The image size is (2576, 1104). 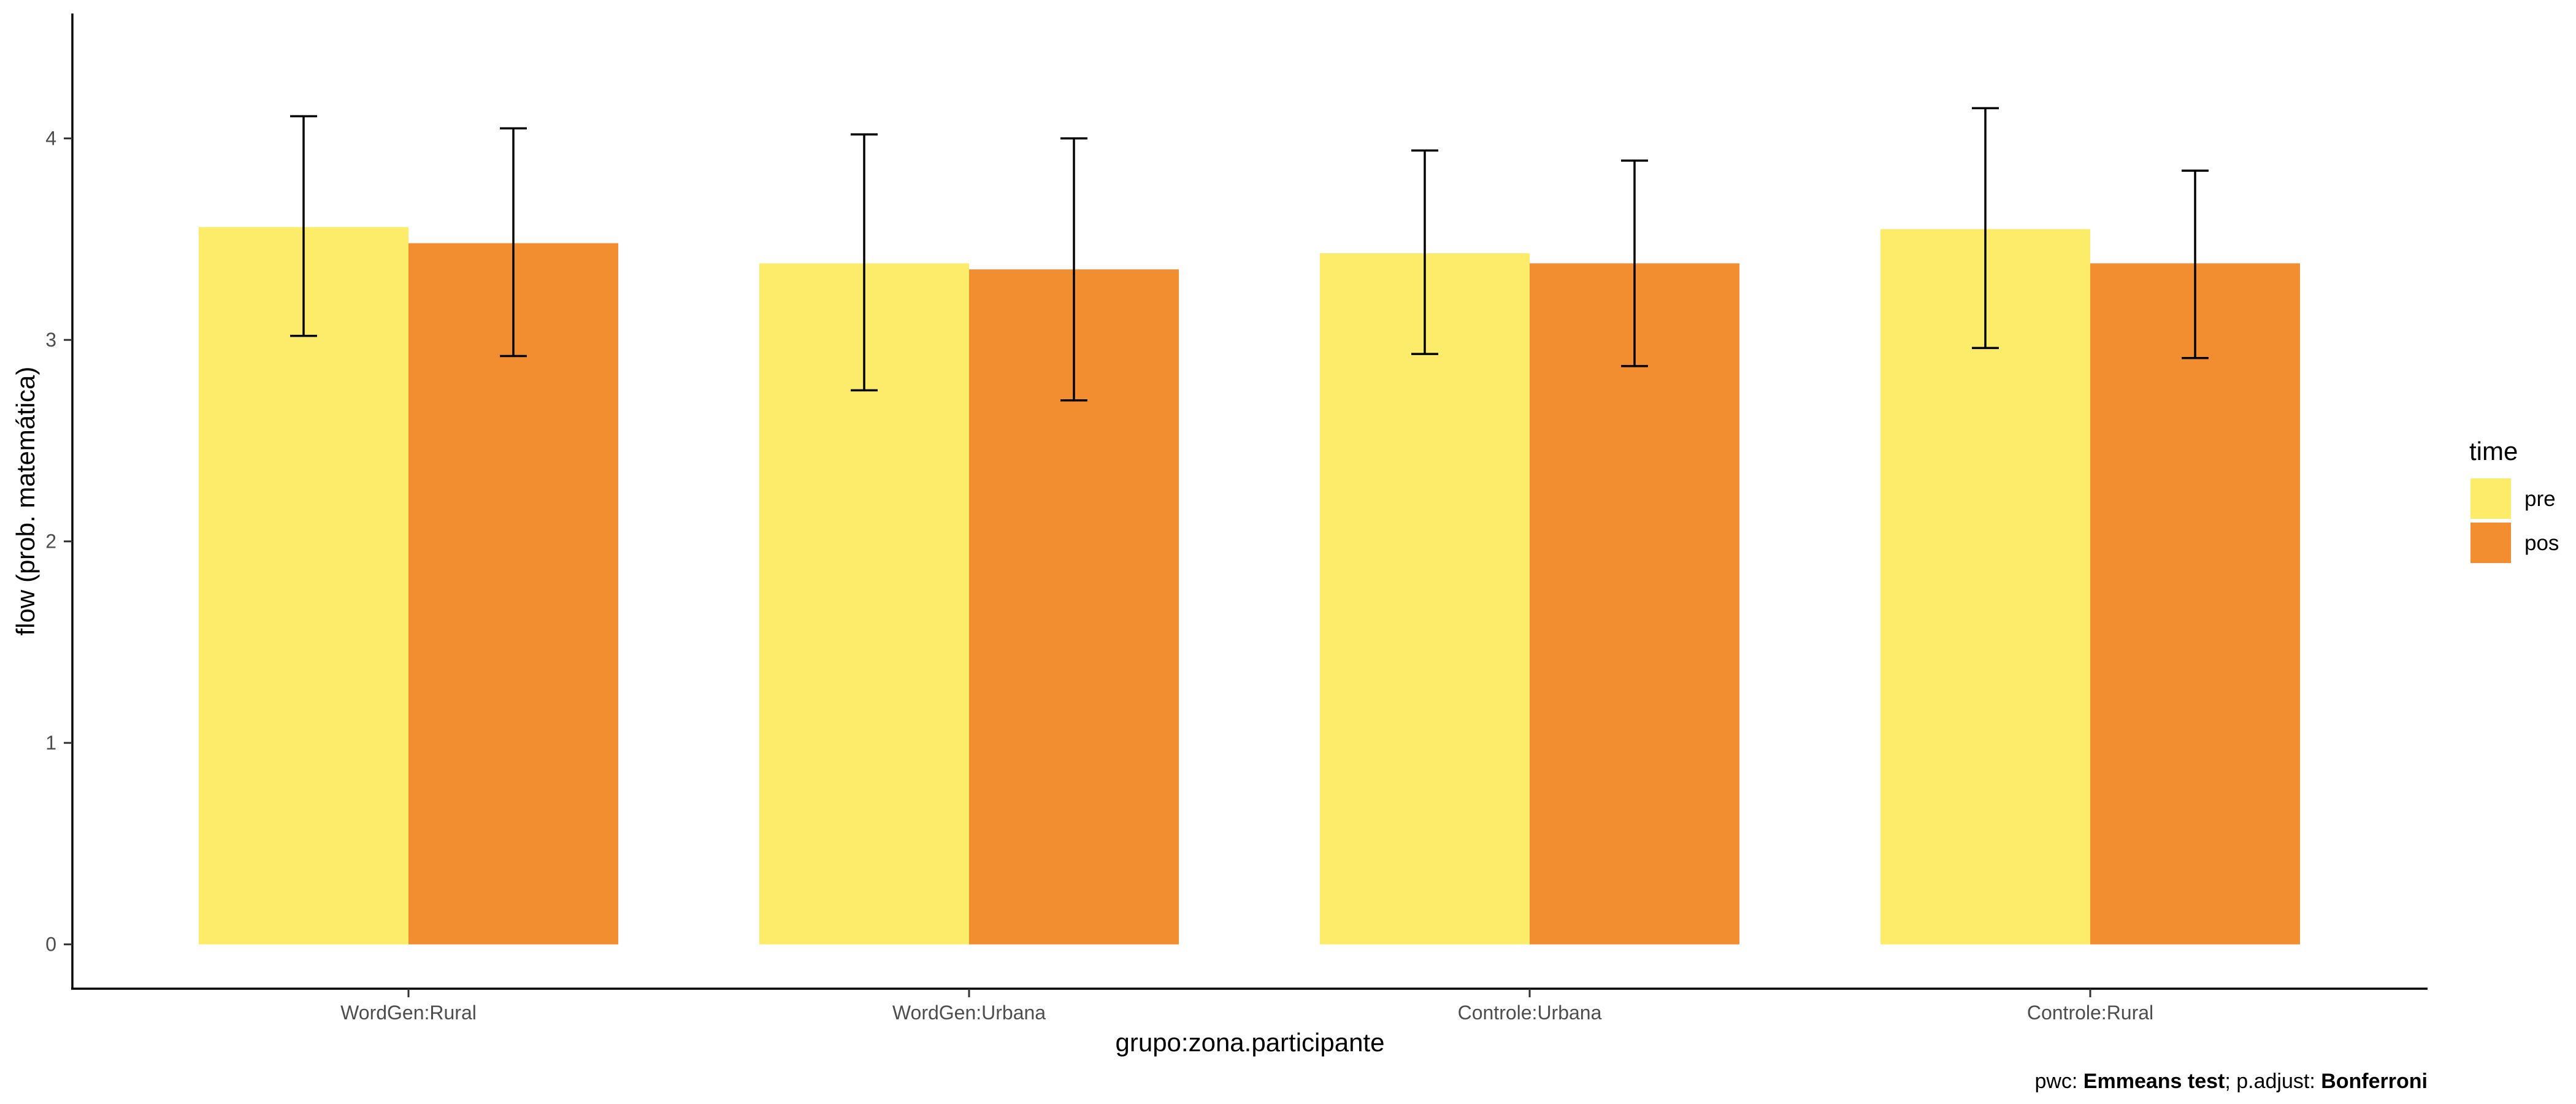 What do you see at coordinates (2090, 1013) in the screenshot?
I see `x-tick-label: Controle:Rural` at bounding box center [2090, 1013].